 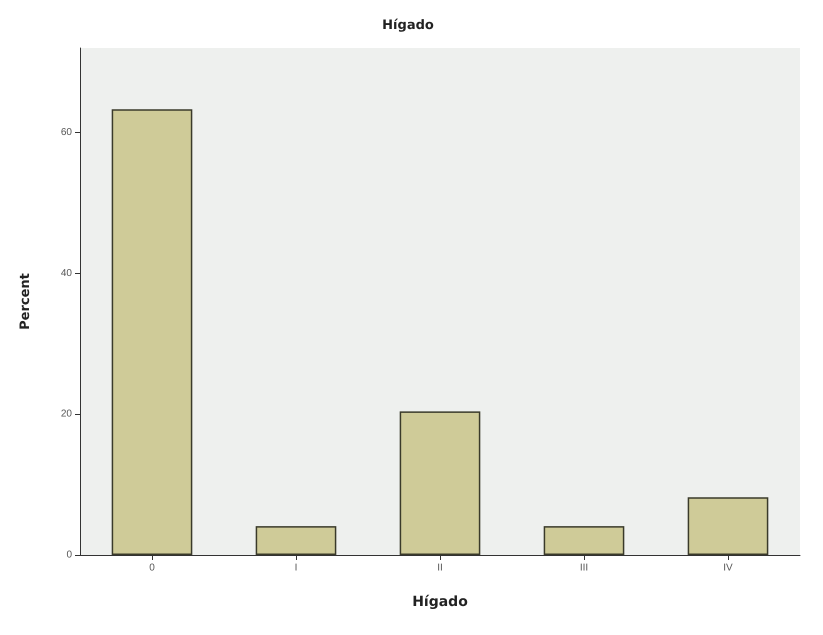 What do you see at coordinates (69, 555) in the screenshot?
I see `y-tick-label: 0` at bounding box center [69, 555].